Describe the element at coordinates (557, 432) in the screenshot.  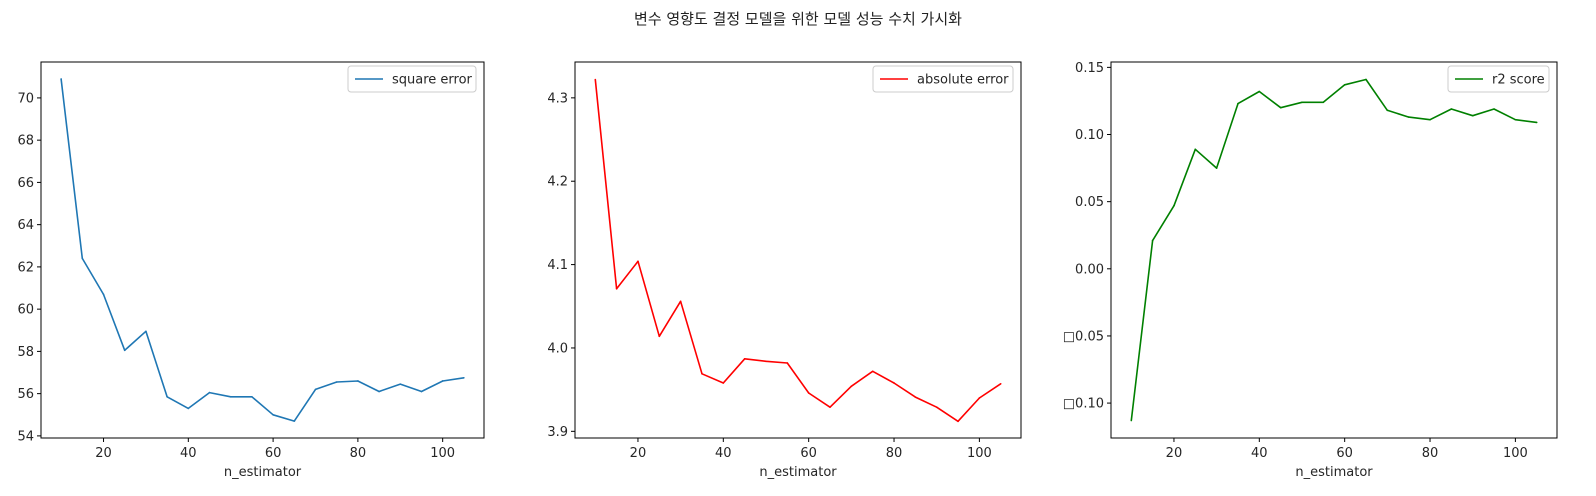
I see `y-tick-label: 3.9` at that location.